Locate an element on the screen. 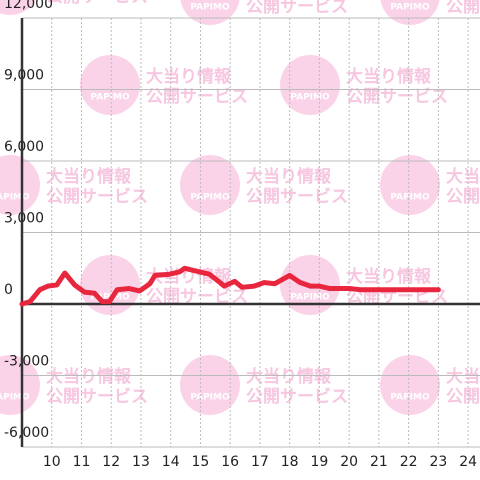 The width and height of the screenshot is (480, 480). x-tick-label: 11 is located at coordinates (82, 462).